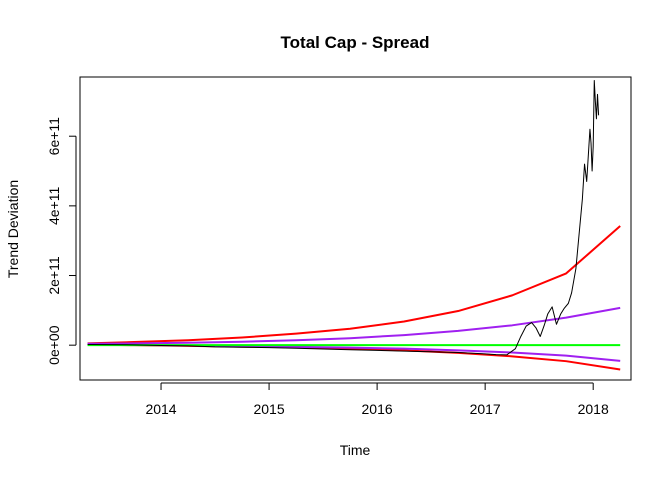 Image resolution: width=672 pixels, height=480 pixels. I want to click on chart-title: Total Cap - Spread, so click(355, 42).